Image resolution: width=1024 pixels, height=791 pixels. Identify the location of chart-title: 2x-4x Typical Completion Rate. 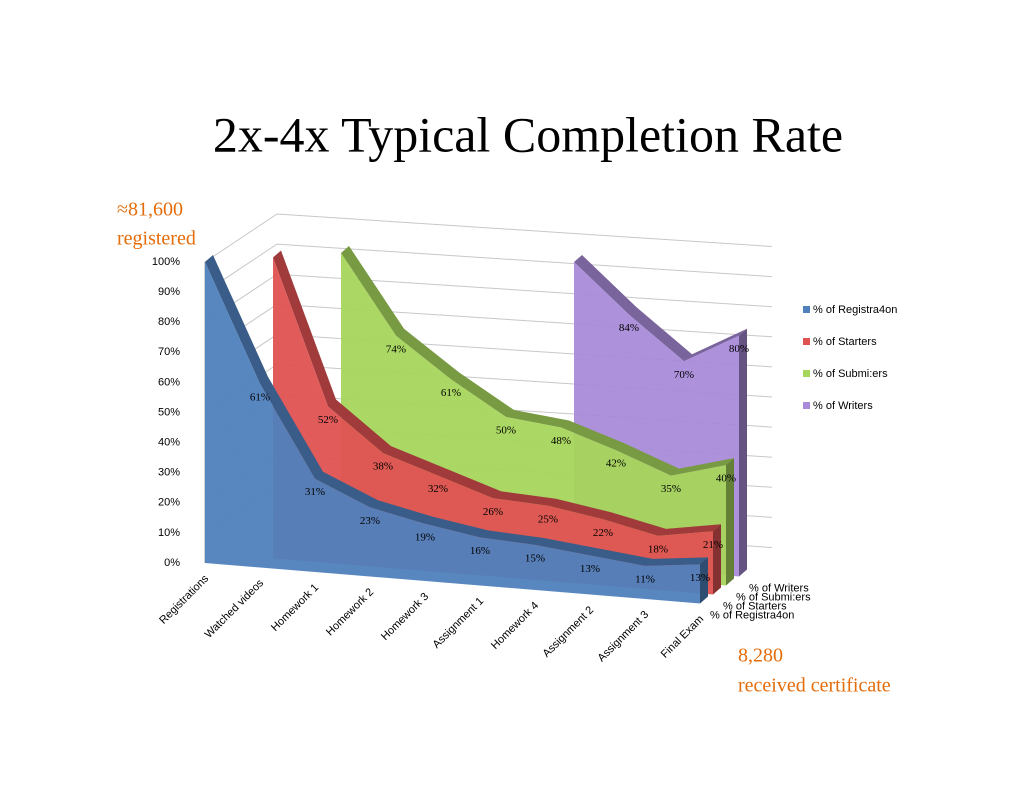
(528, 134).